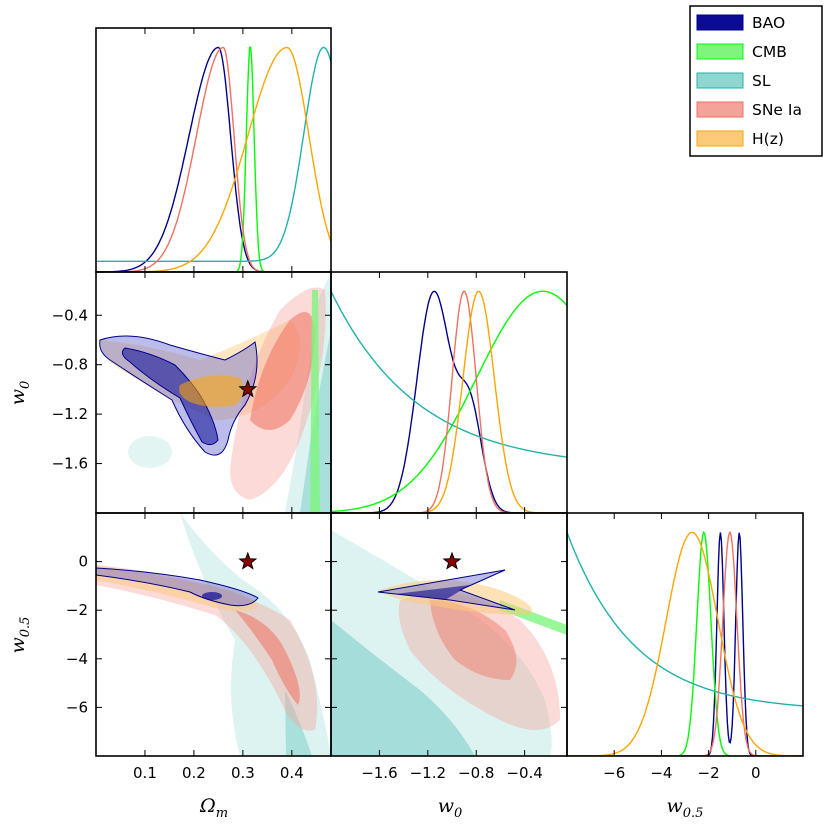  What do you see at coordinates (211, 391) in the screenshot?
I see `region-hz-om-w0-core` at bounding box center [211, 391].